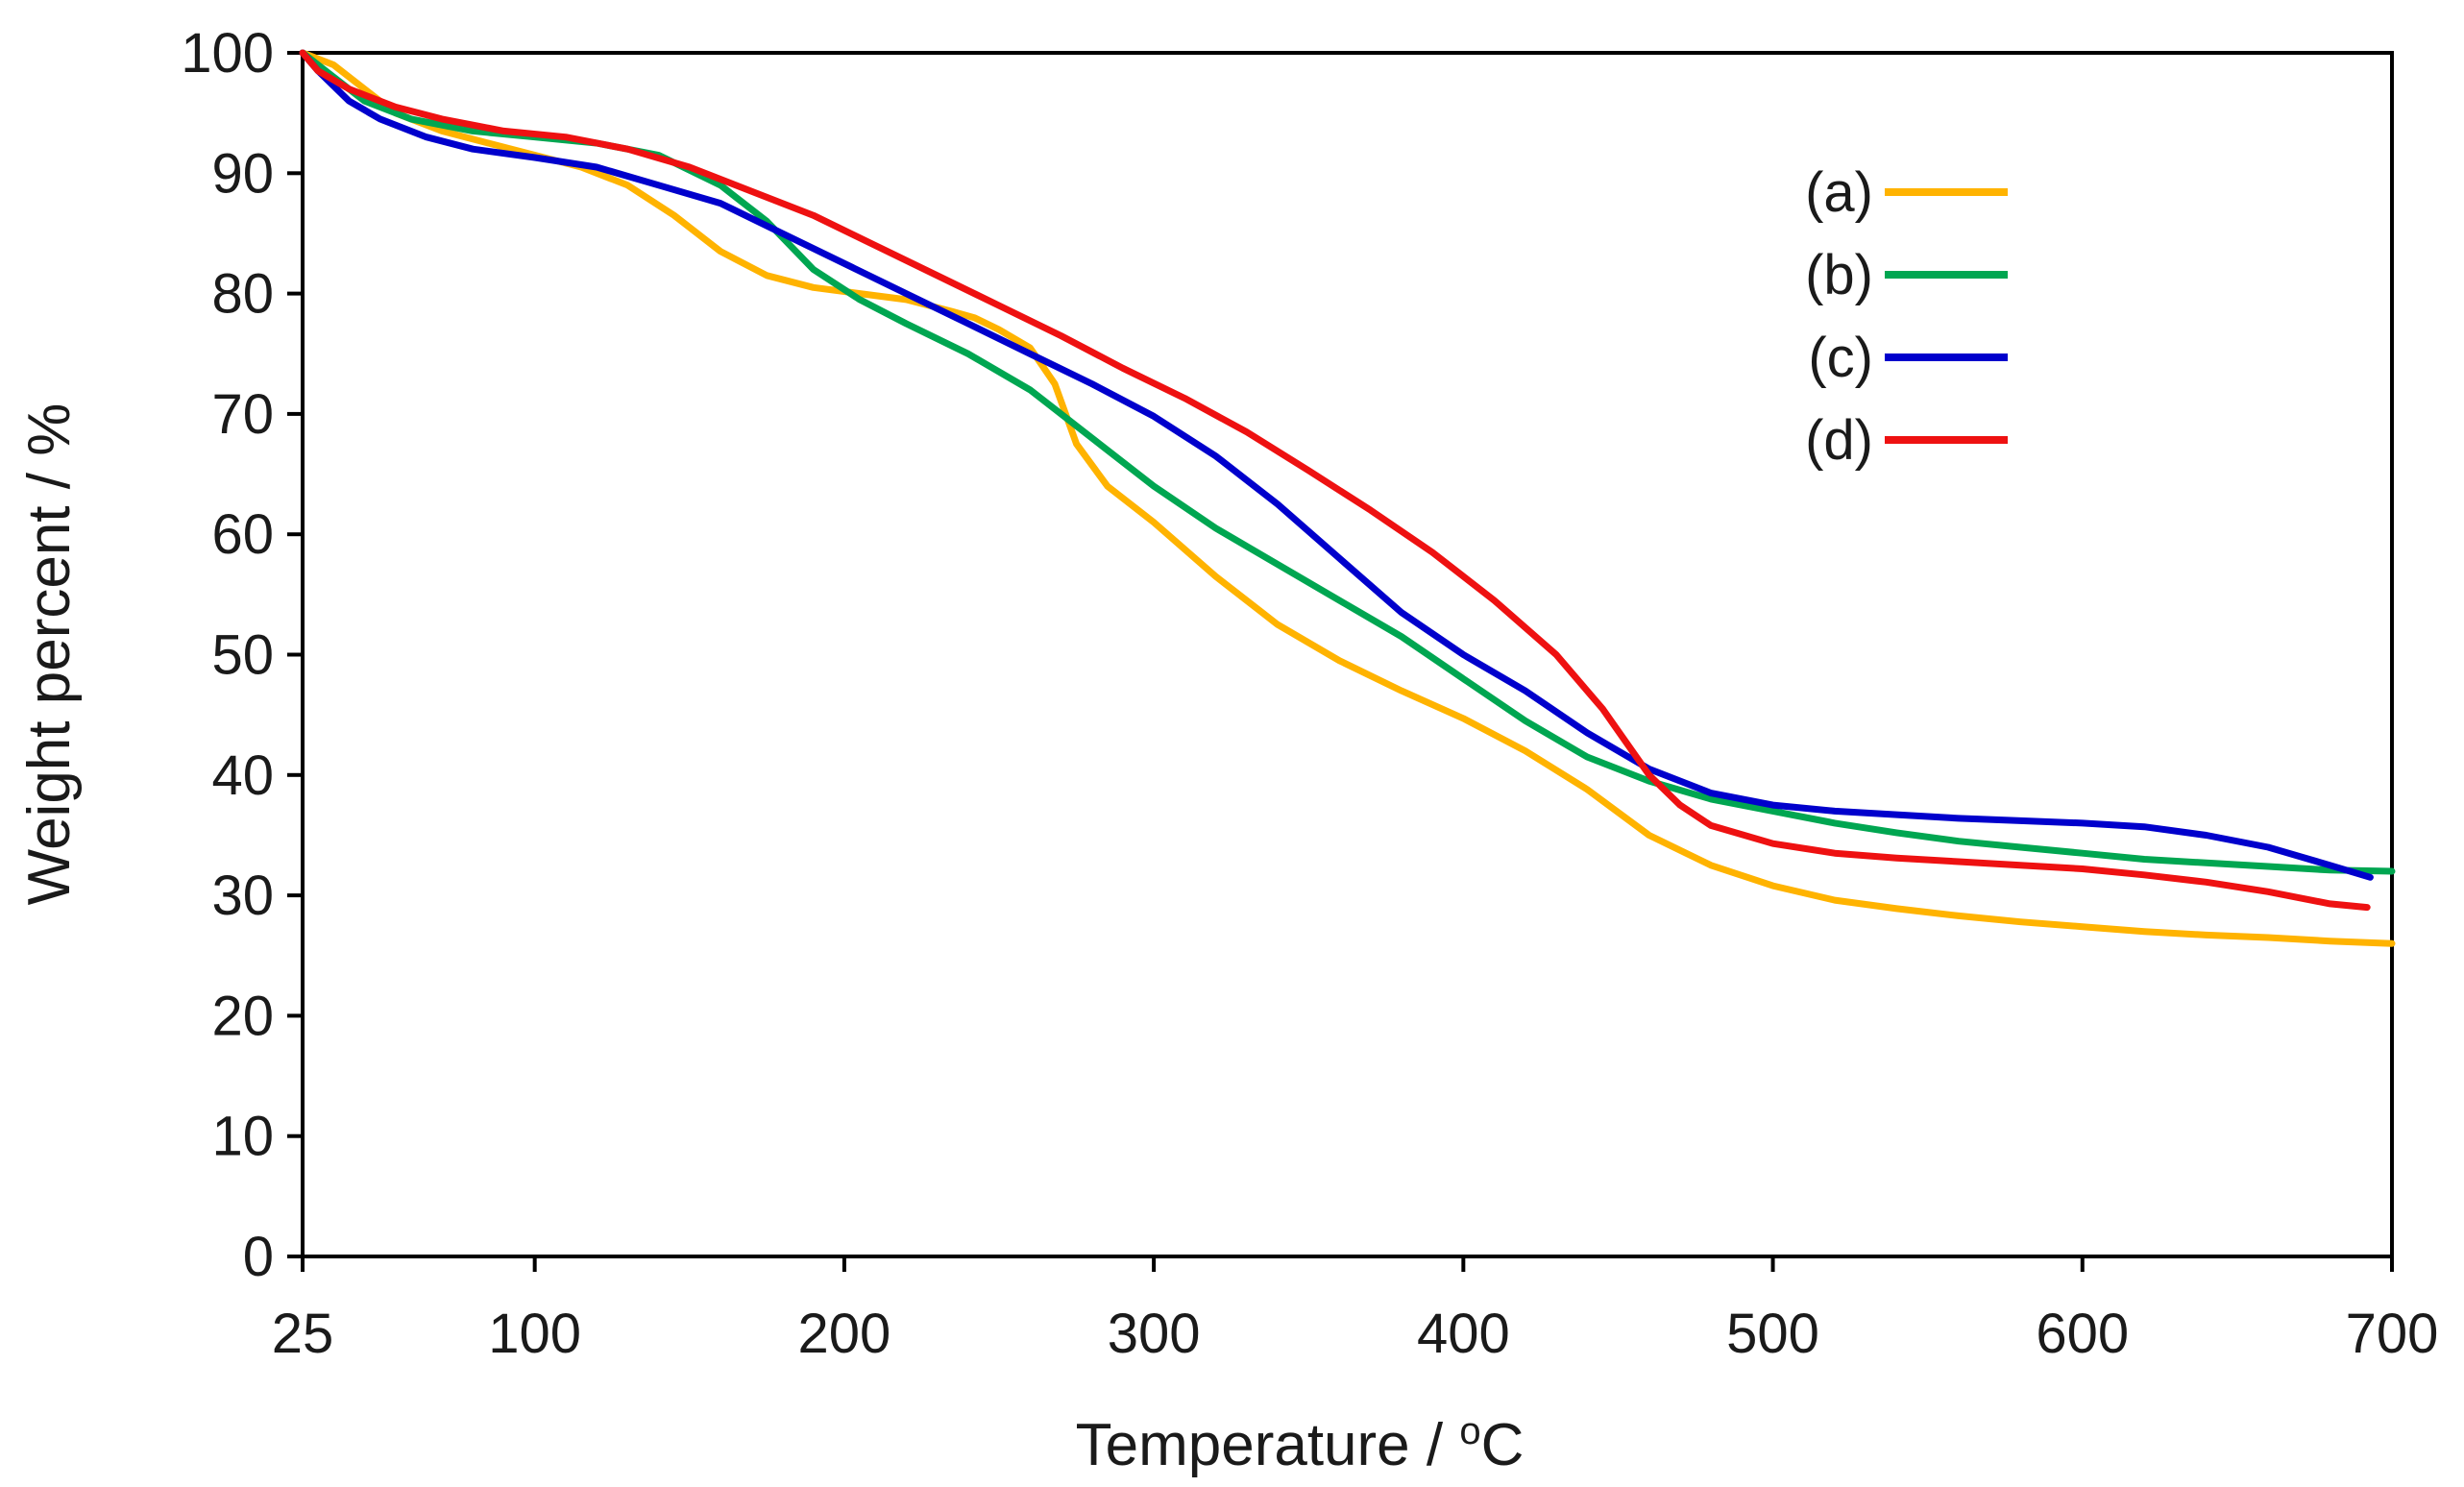 Image resolution: width=2464 pixels, height=1487 pixels. I want to click on x-tick-label: 25, so click(303, 1334).